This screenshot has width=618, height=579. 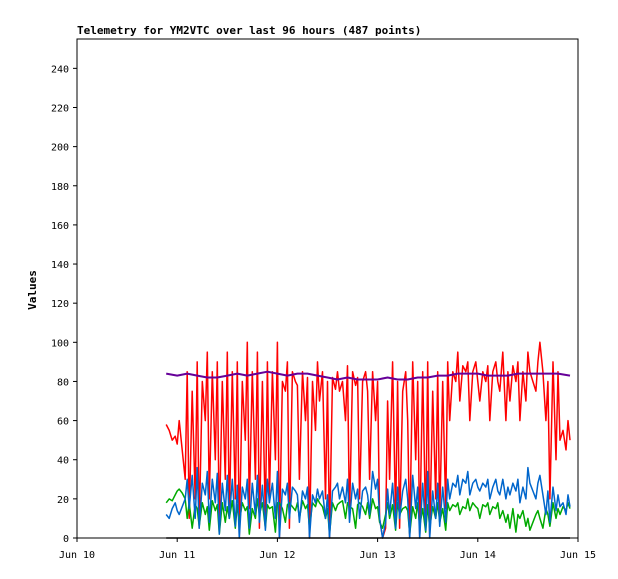 I want to click on y-tick-label: 120, so click(x=60, y=304).